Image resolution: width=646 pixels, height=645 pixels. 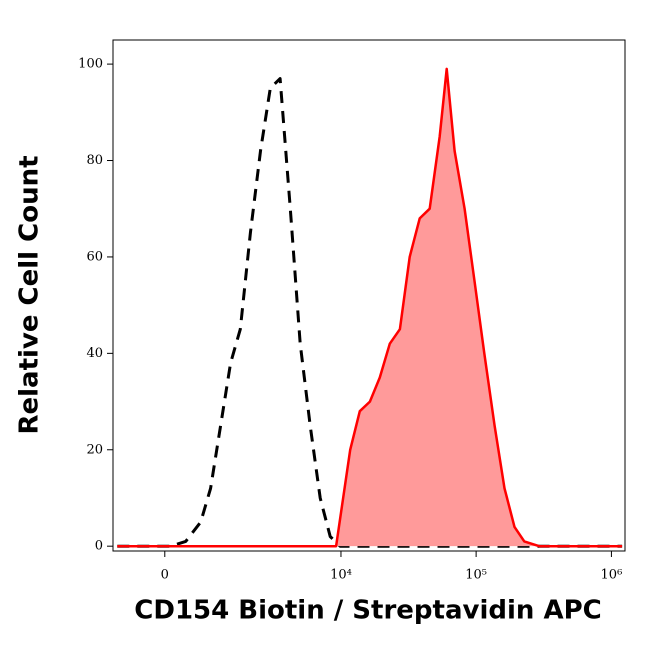 What do you see at coordinates (94, 256) in the screenshot?
I see `y-tick-label: 60` at bounding box center [94, 256].